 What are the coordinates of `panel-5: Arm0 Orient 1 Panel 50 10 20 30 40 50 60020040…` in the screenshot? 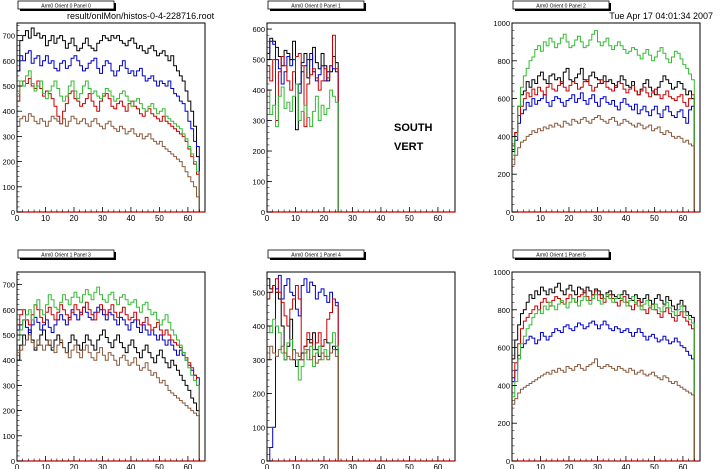 It's located at (597, 359).